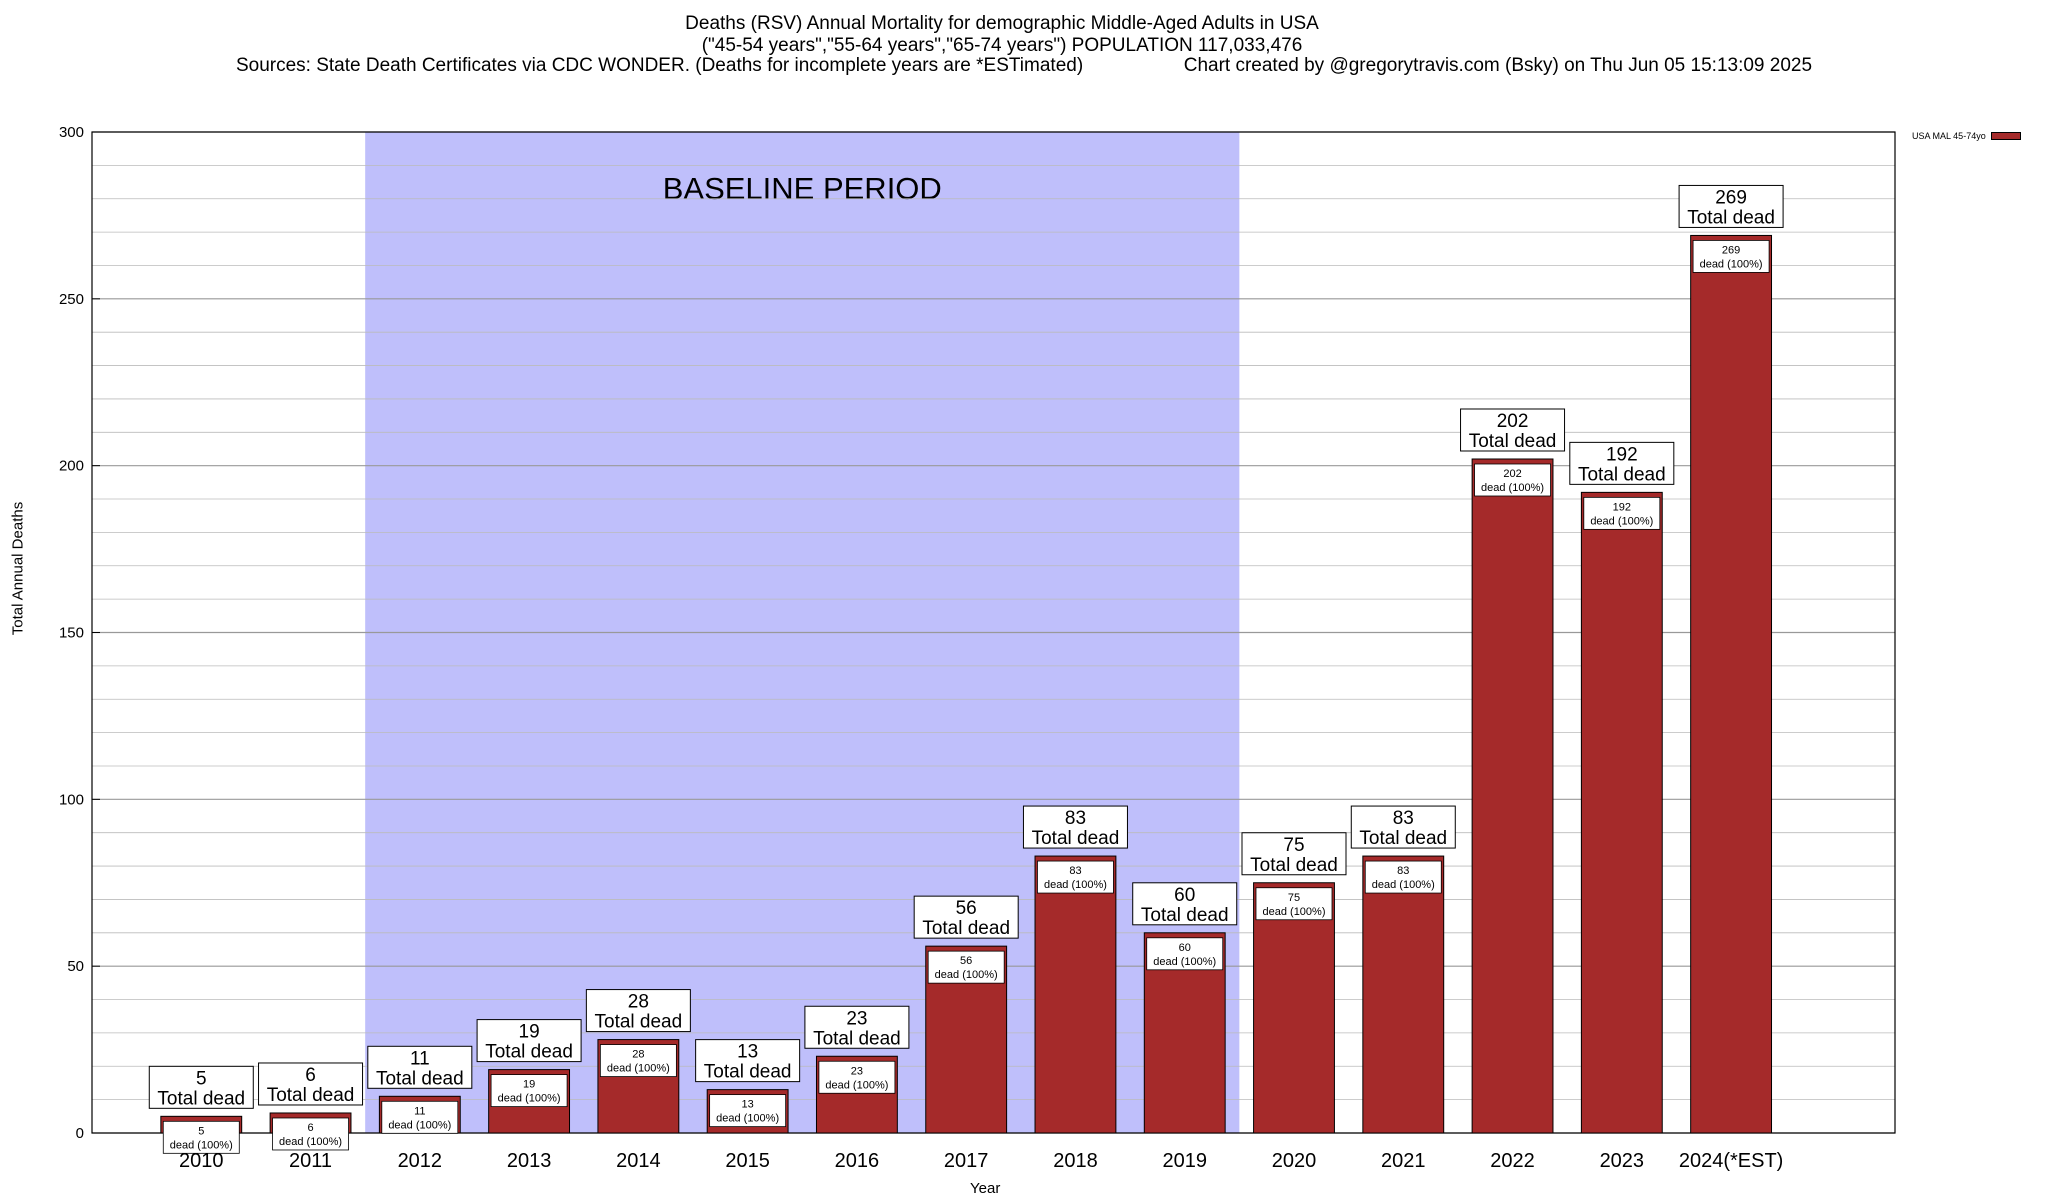 The width and height of the screenshot is (2048, 1200). Describe the element at coordinates (201, 1131) in the screenshot. I see `inner-value-label: 5` at that location.